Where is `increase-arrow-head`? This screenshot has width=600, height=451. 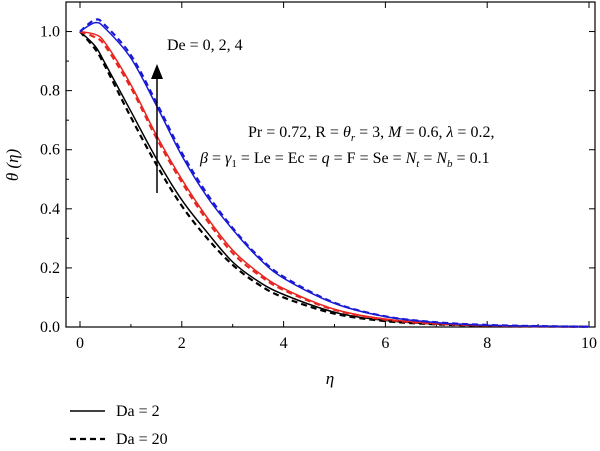
increase-arrow-head is located at coordinates (157, 71).